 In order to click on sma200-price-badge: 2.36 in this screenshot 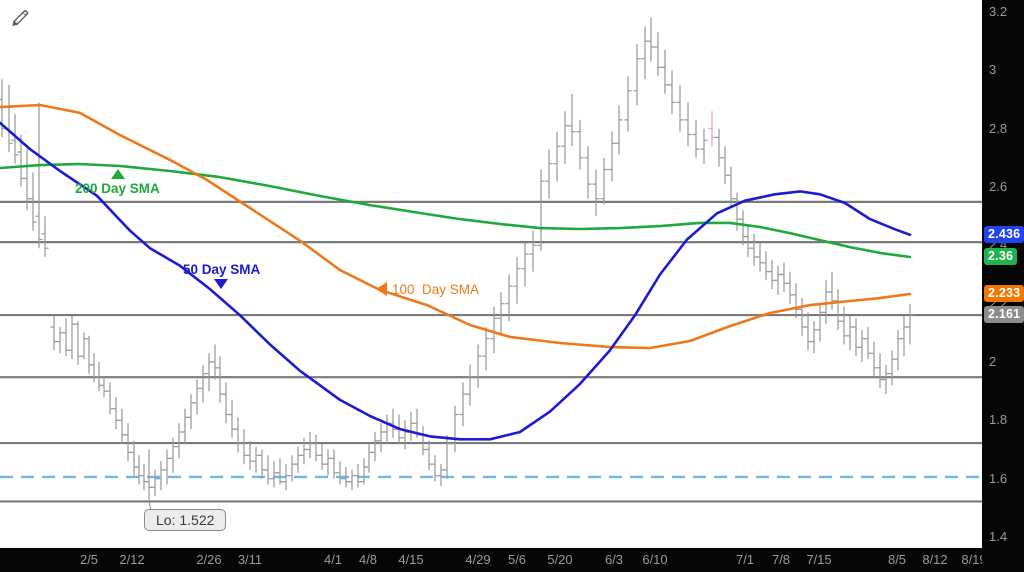, I will do `click(1001, 256)`.